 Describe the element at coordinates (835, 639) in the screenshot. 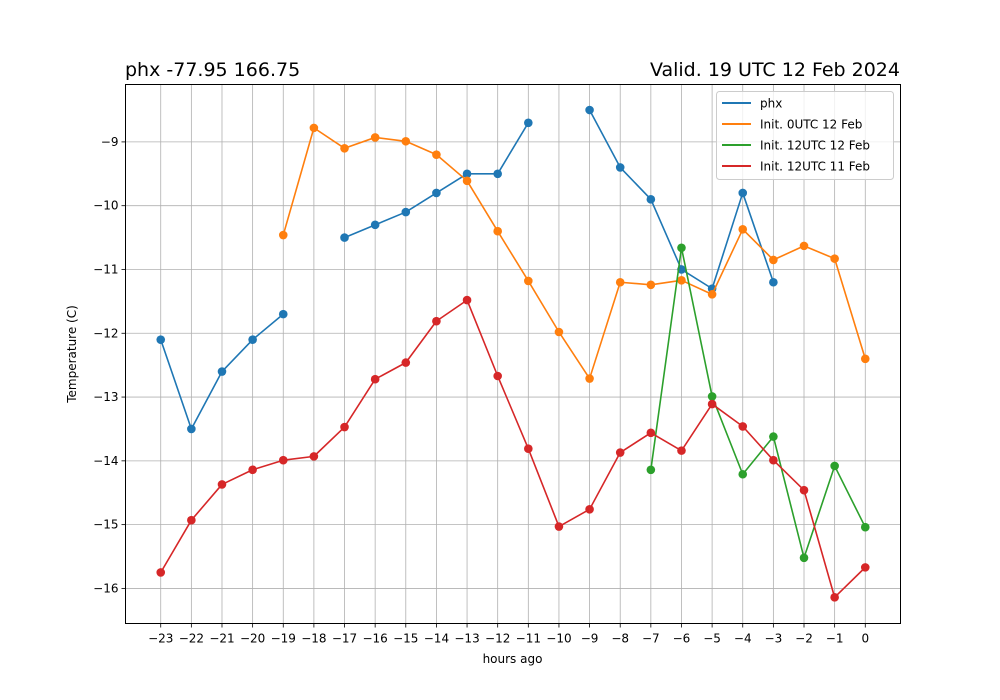

I see `x-tick-label: −1` at that location.